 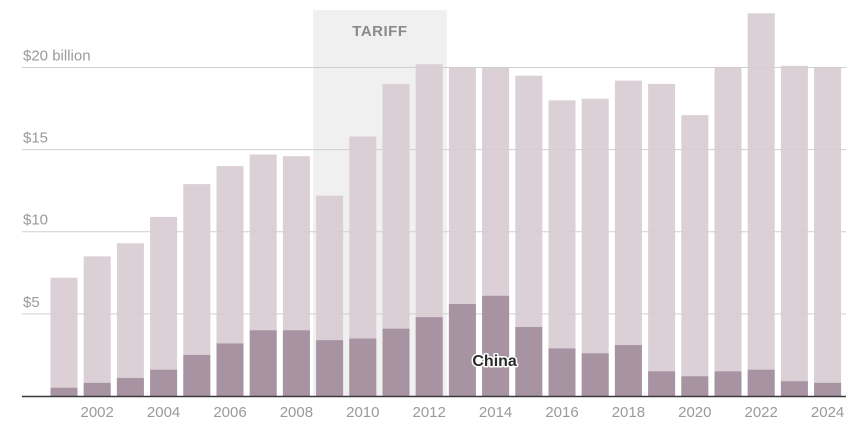 I want to click on x-tick-label-2018: 2018, so click(x=628, y=412).